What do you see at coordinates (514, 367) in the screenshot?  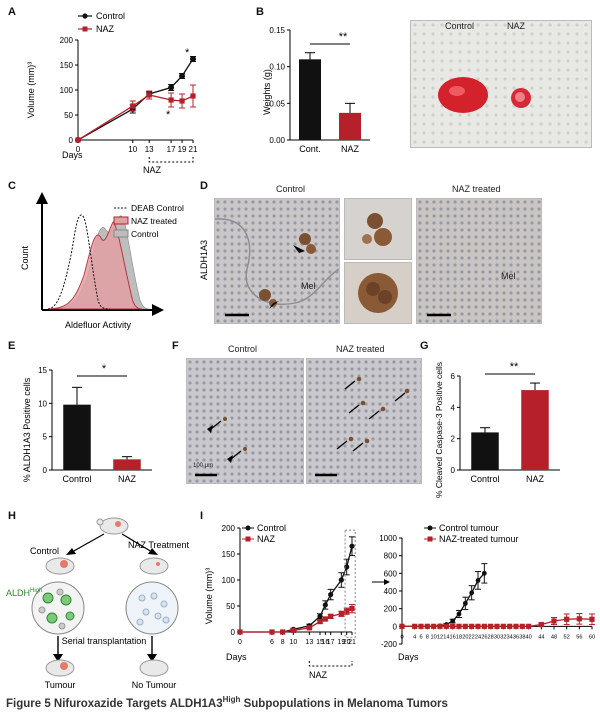 I see `panel-g-significance: **` at bounding box center [514, 367].